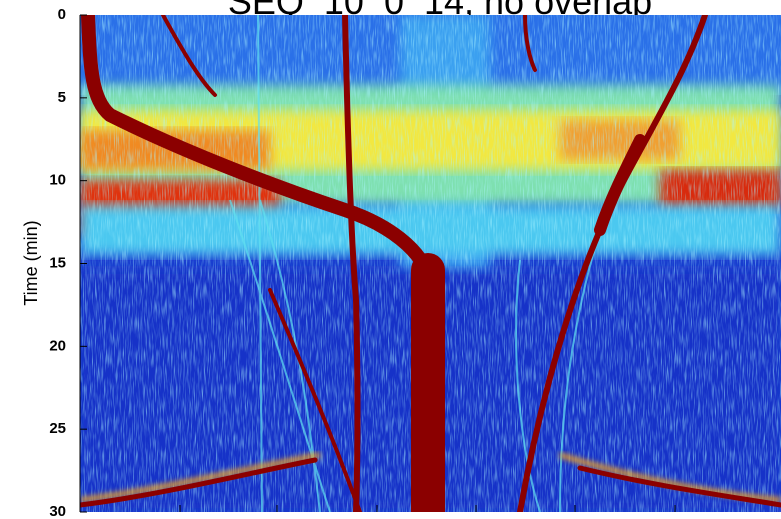  What do you see at coordinates (57, 345) in the screenshot?
I see `y-tick-label: 20` at bounding box center [57, 345].